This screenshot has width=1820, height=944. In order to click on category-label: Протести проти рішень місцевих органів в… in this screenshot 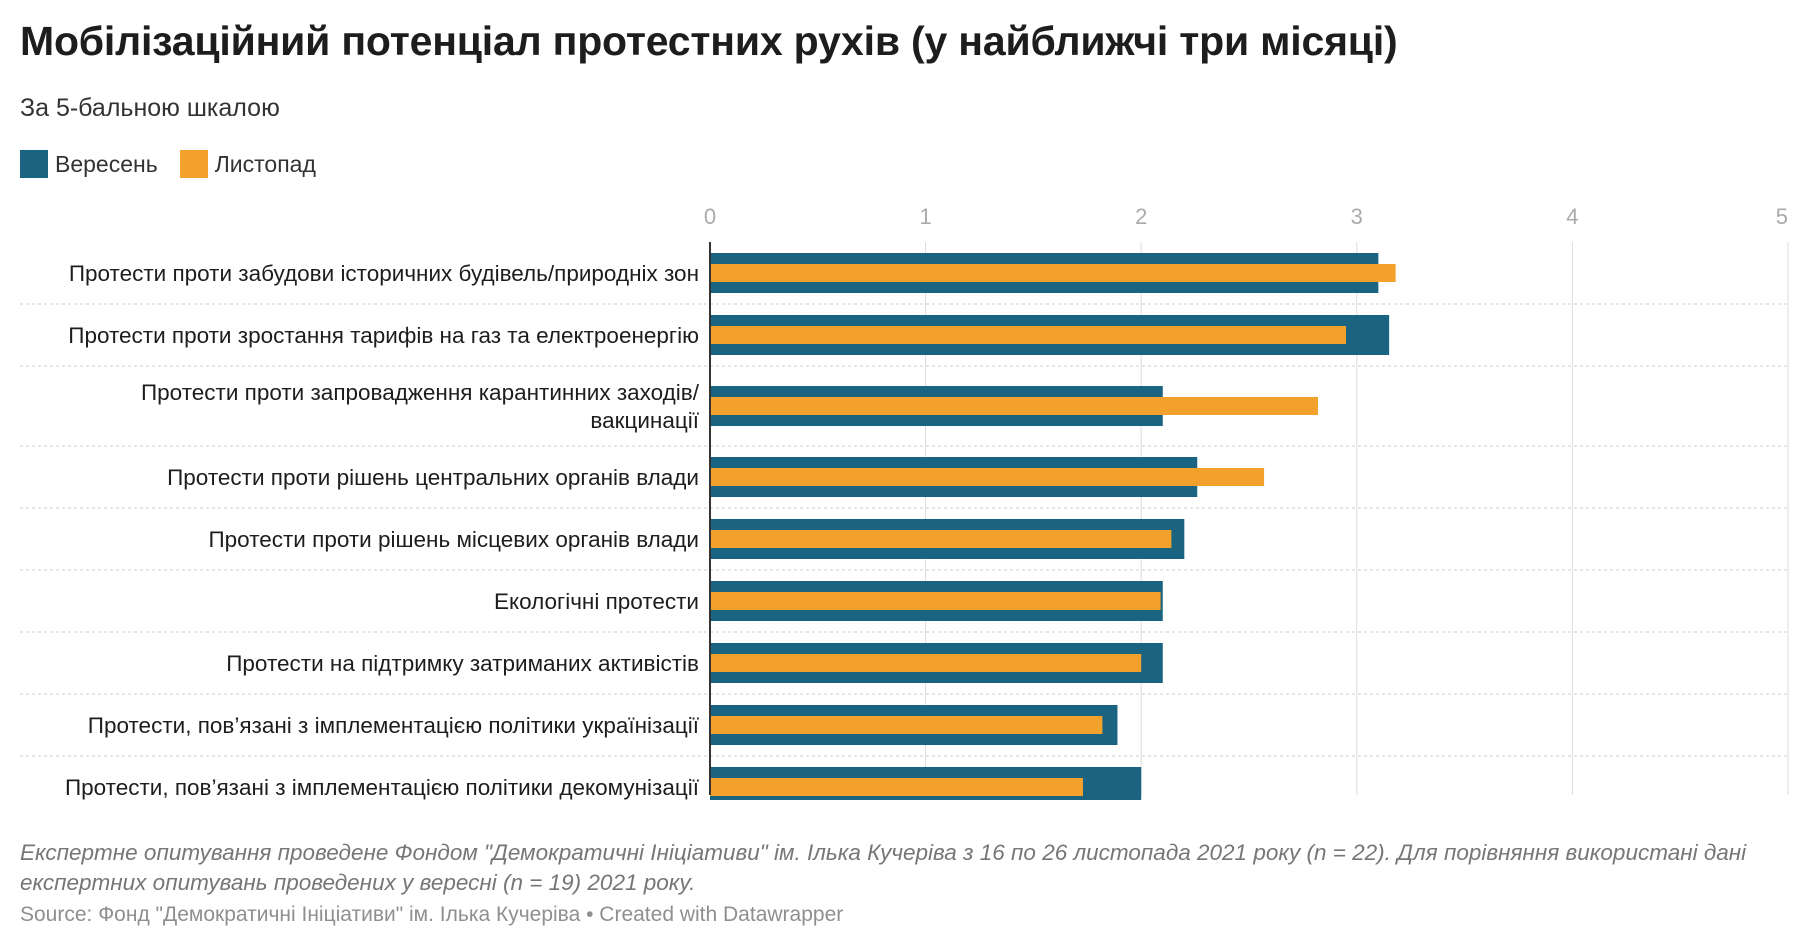, I will do `click(453, 539)`.